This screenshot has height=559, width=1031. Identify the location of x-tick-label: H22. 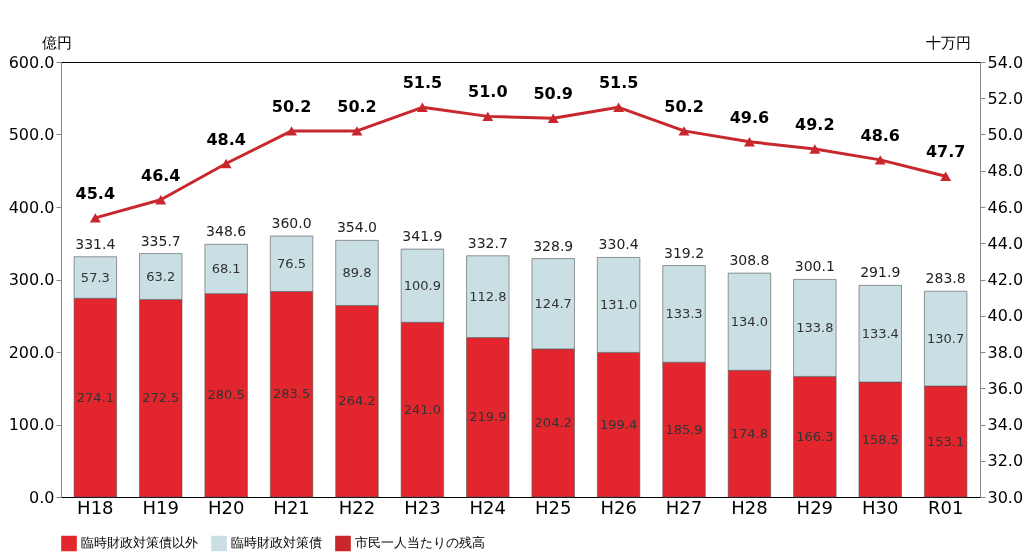
(357, 507).